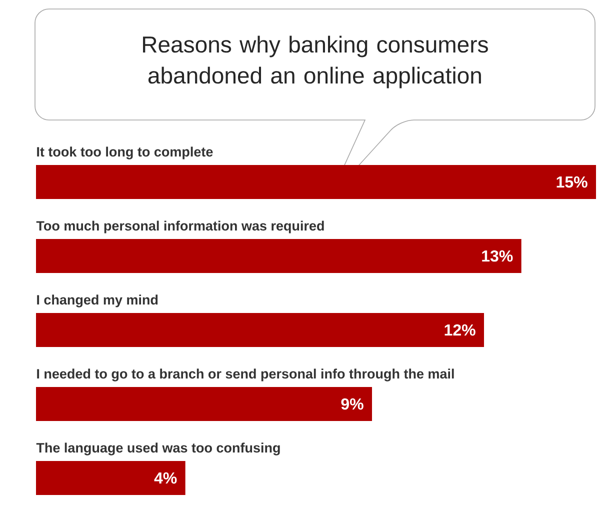  I want to click on data-label: 15%, so click(572, 182).